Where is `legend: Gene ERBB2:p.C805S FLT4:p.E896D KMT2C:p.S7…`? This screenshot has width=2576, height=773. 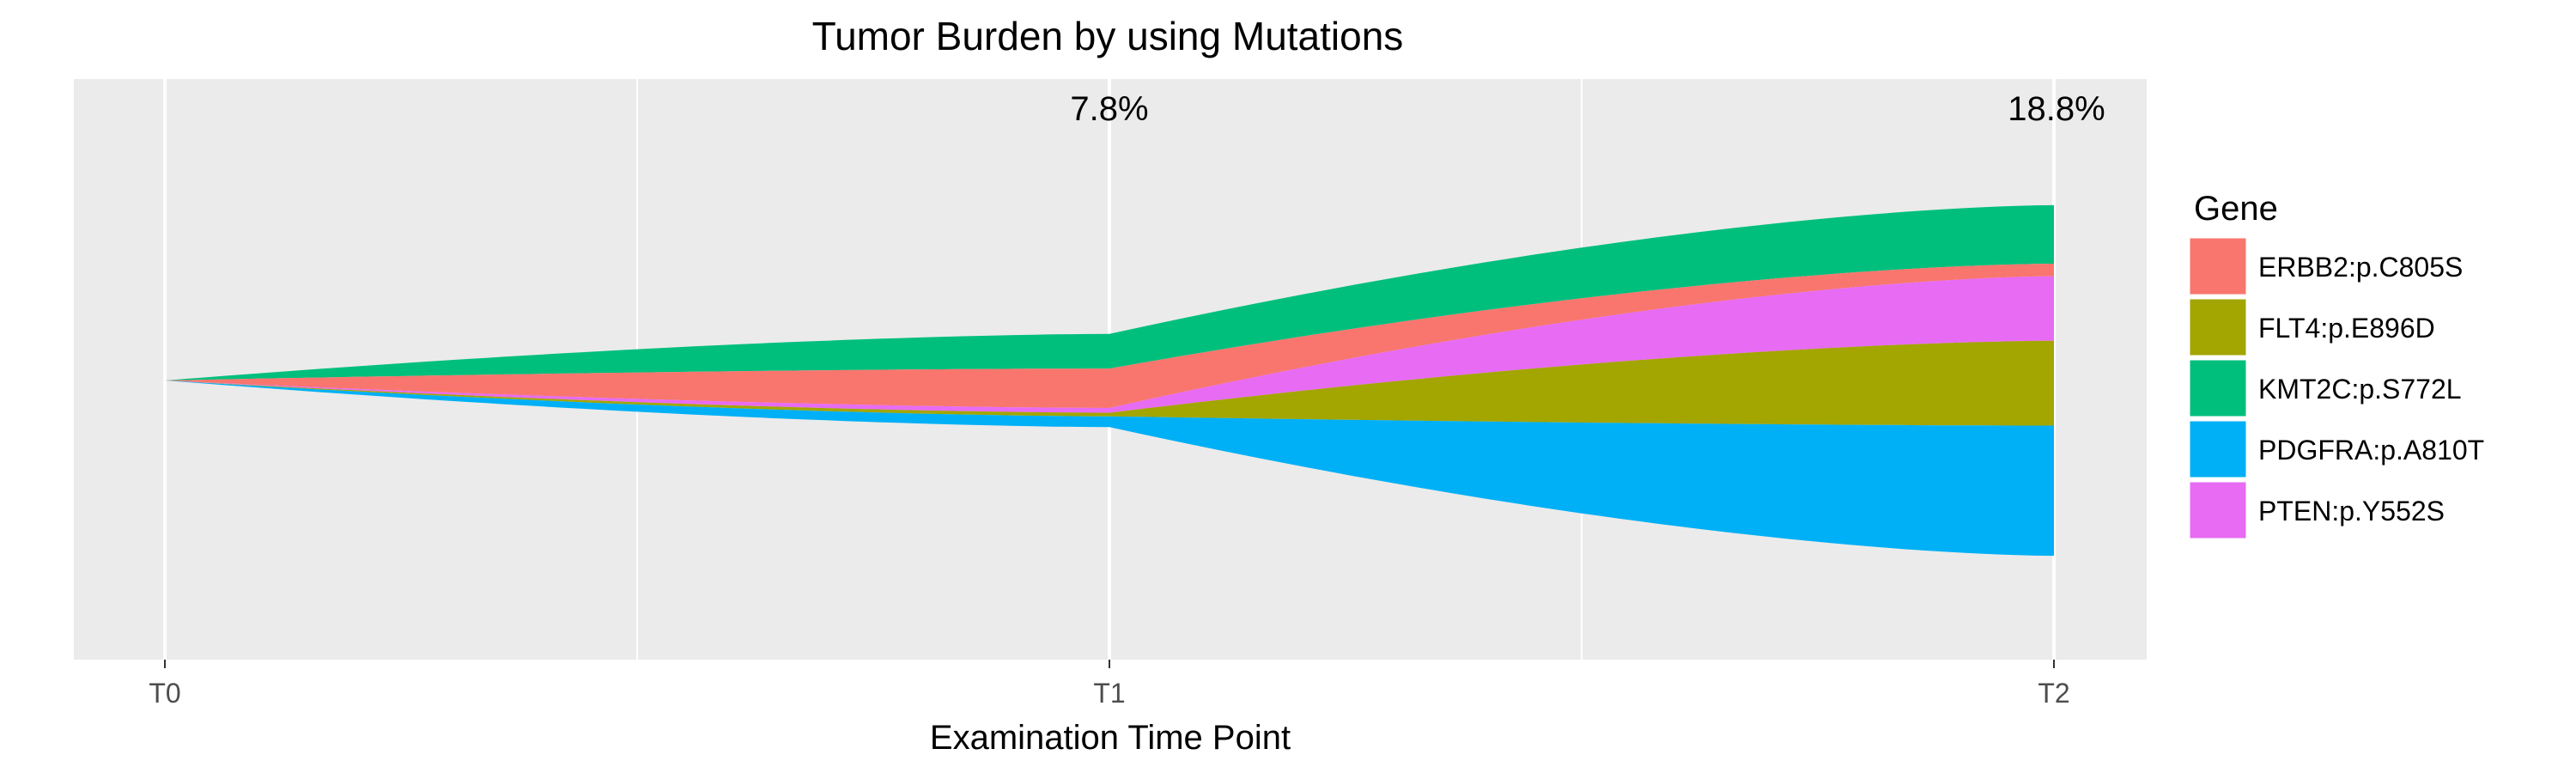
legend: Gene ERBB2:p.C805S FLT4:p.E896D KMT2C:p.S7… is located at coordinates (2335, 365).